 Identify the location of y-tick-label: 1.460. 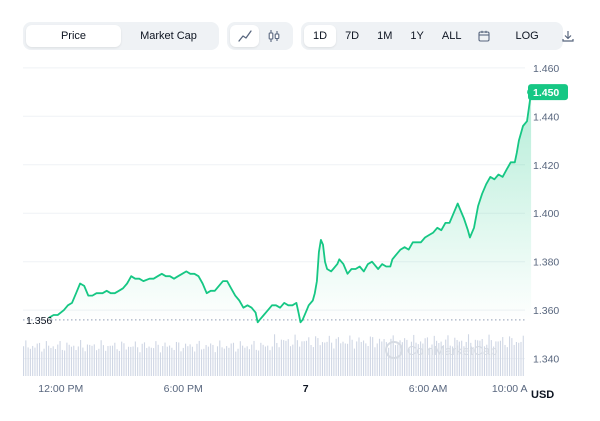
(546, 69).